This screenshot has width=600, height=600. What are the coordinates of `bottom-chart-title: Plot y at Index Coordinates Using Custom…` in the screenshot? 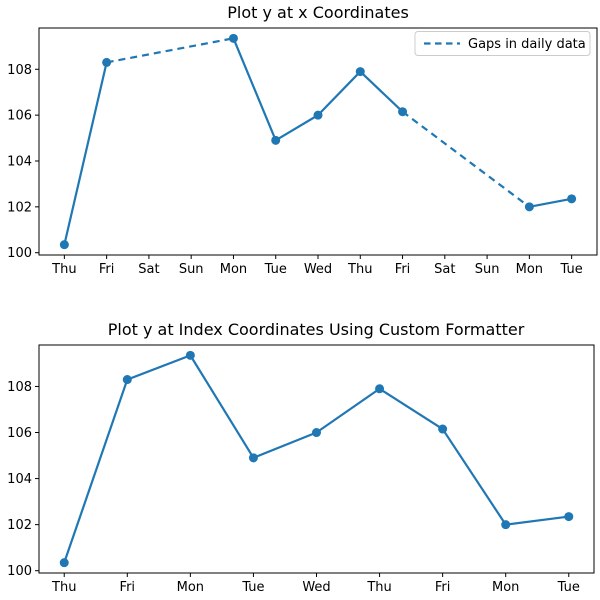 It's located at (316, 329).